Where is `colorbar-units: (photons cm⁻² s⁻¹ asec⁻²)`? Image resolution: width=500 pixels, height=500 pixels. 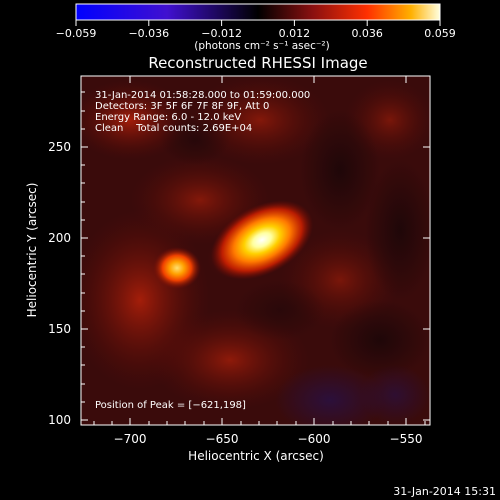
colorbar-units: (photons cm⁻² s⁻¹ asec⁻²) is located at coordinates (261, 46).